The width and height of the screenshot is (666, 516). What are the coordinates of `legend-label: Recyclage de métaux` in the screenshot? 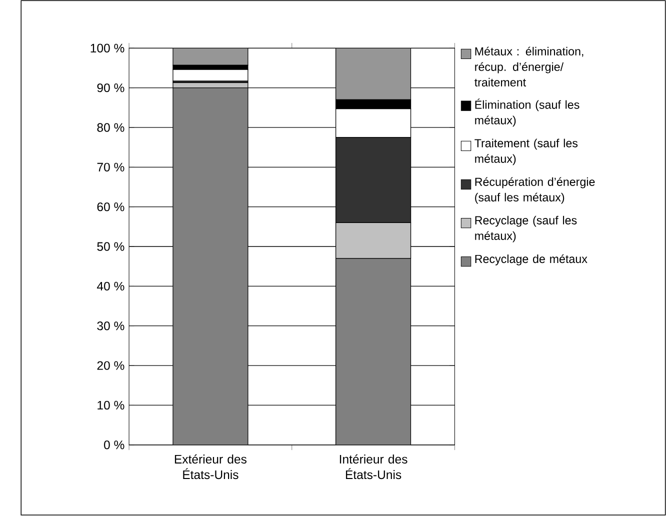 It's located at (531, 260).